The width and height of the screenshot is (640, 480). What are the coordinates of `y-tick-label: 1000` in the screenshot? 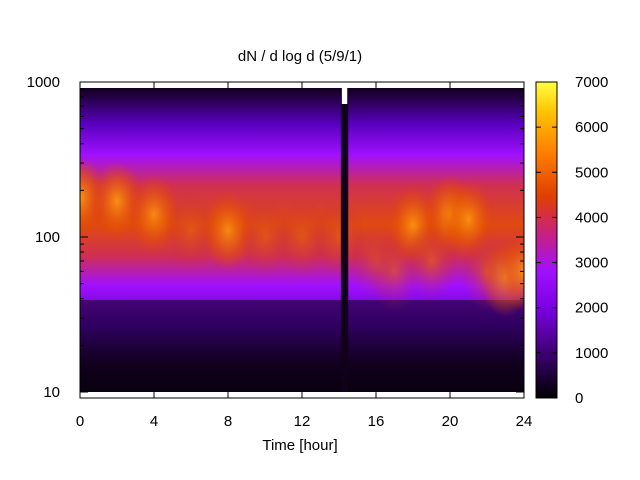 It's located at (43, 82).